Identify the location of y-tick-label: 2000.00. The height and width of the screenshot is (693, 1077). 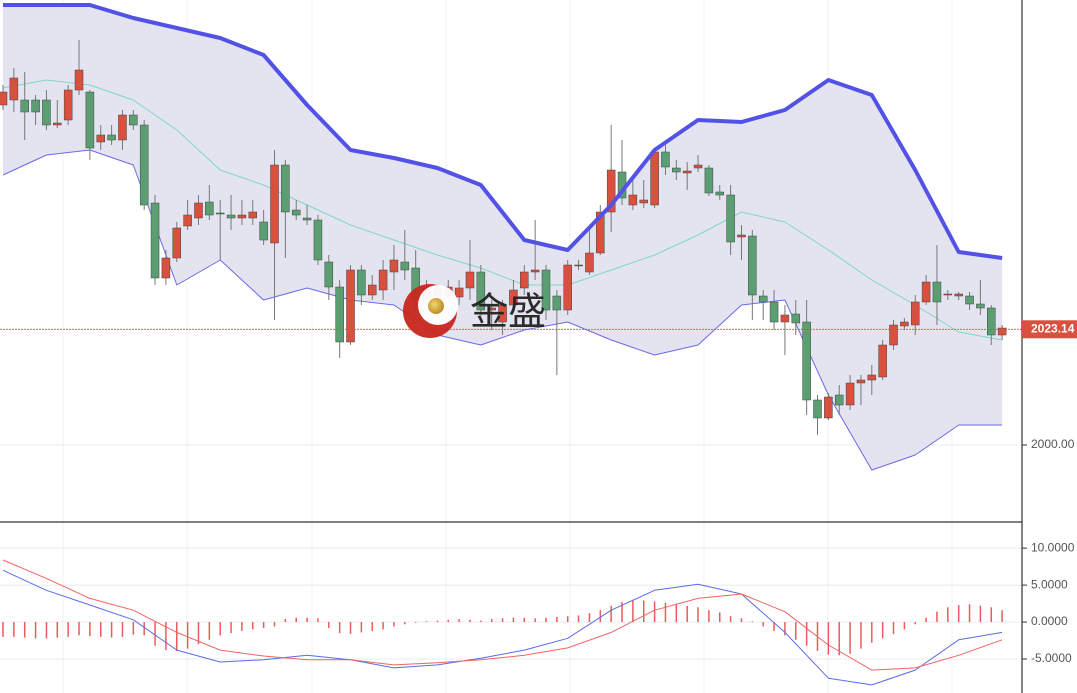
(1053, 444).